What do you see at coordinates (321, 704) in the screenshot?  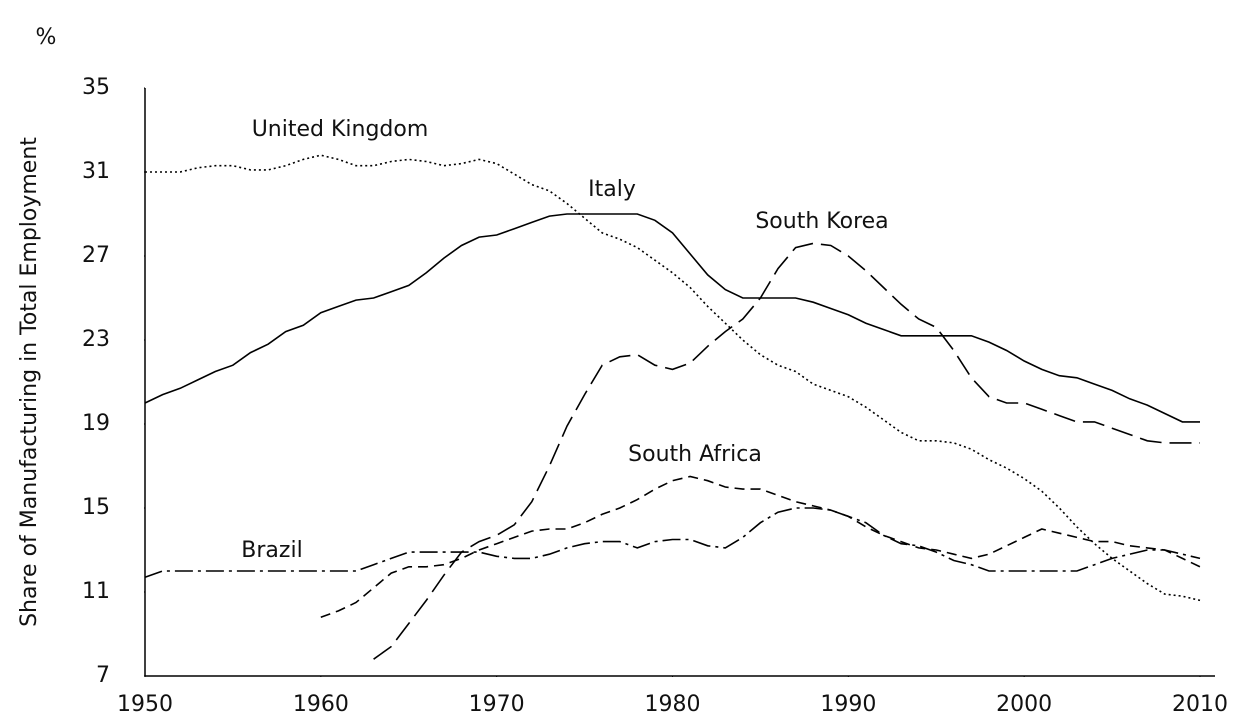 I see `x-tick-label: 1960` at bounding box center [321, 704].